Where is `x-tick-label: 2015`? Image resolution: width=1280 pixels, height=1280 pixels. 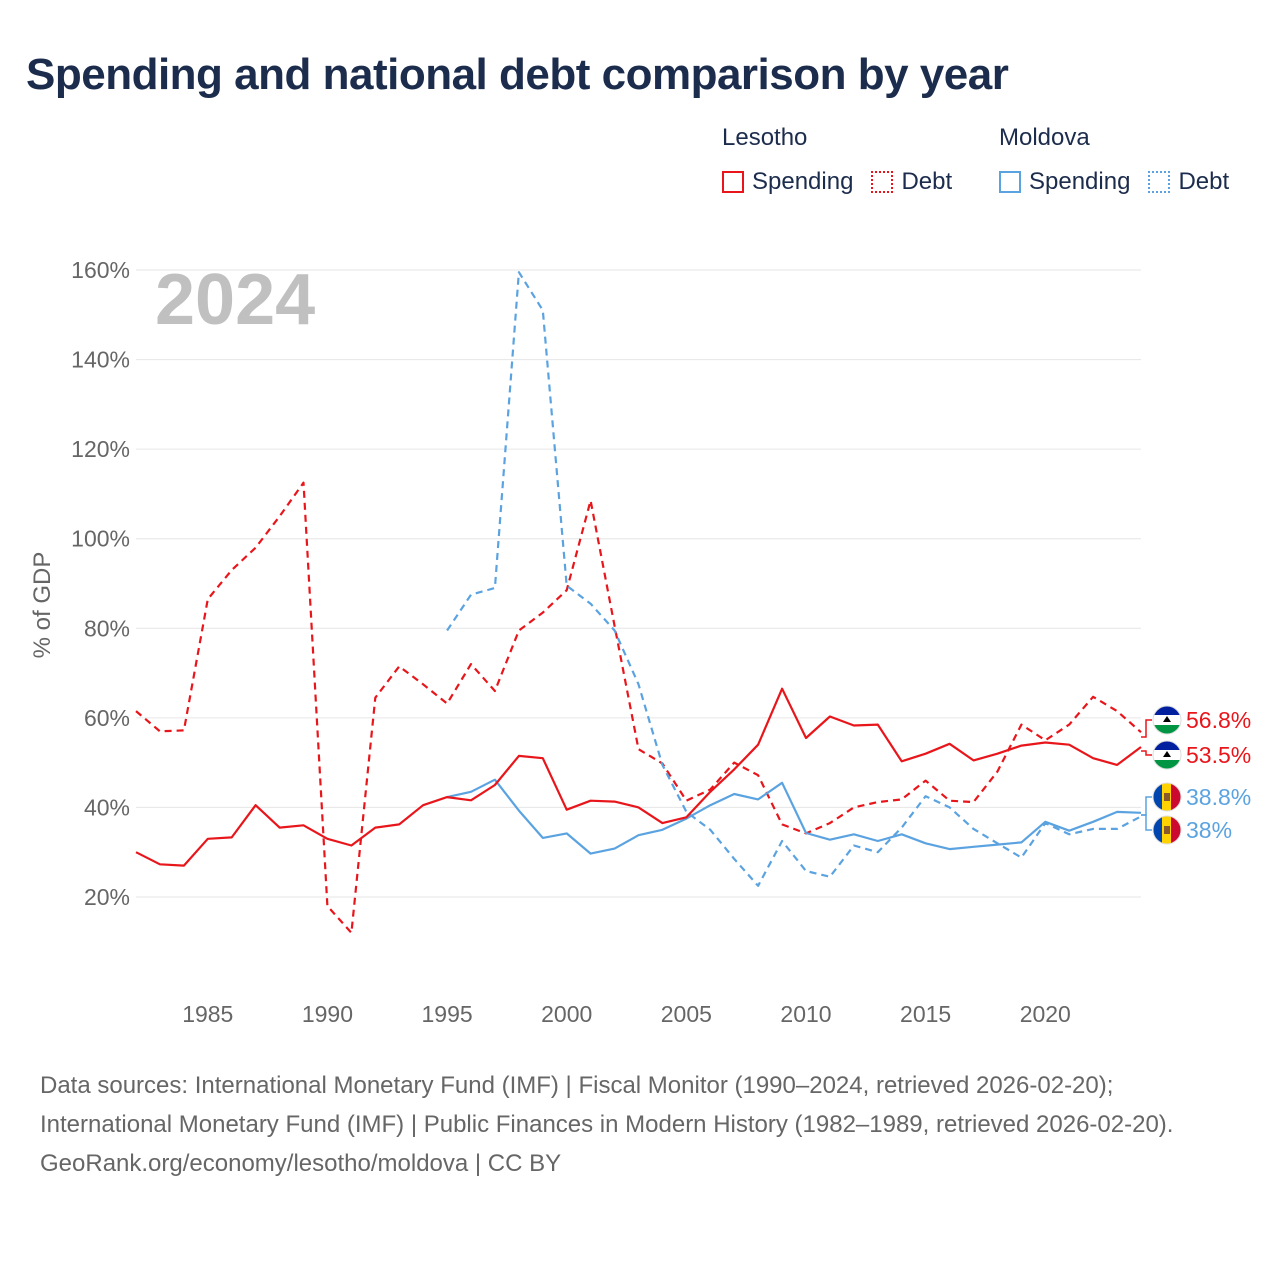
x-tick-label: 2015 is located at coordinates (925, 1014).